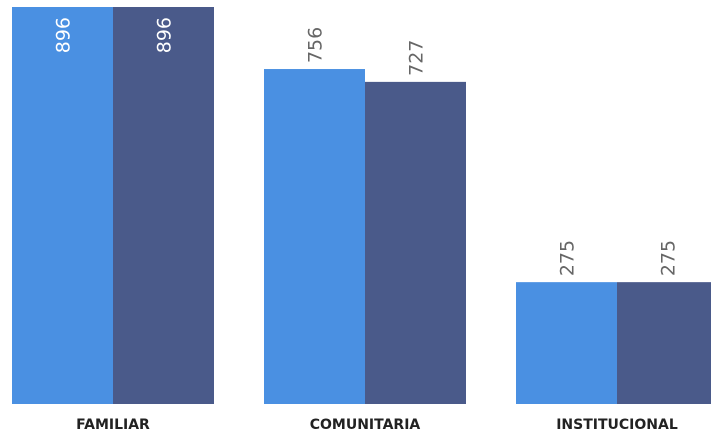 The image size is (711, 435). What do you see at coordinates (568, 258) in the screenshot?
I see `value-label-institucional-series-1: 275` at bounding box center [568, 258].